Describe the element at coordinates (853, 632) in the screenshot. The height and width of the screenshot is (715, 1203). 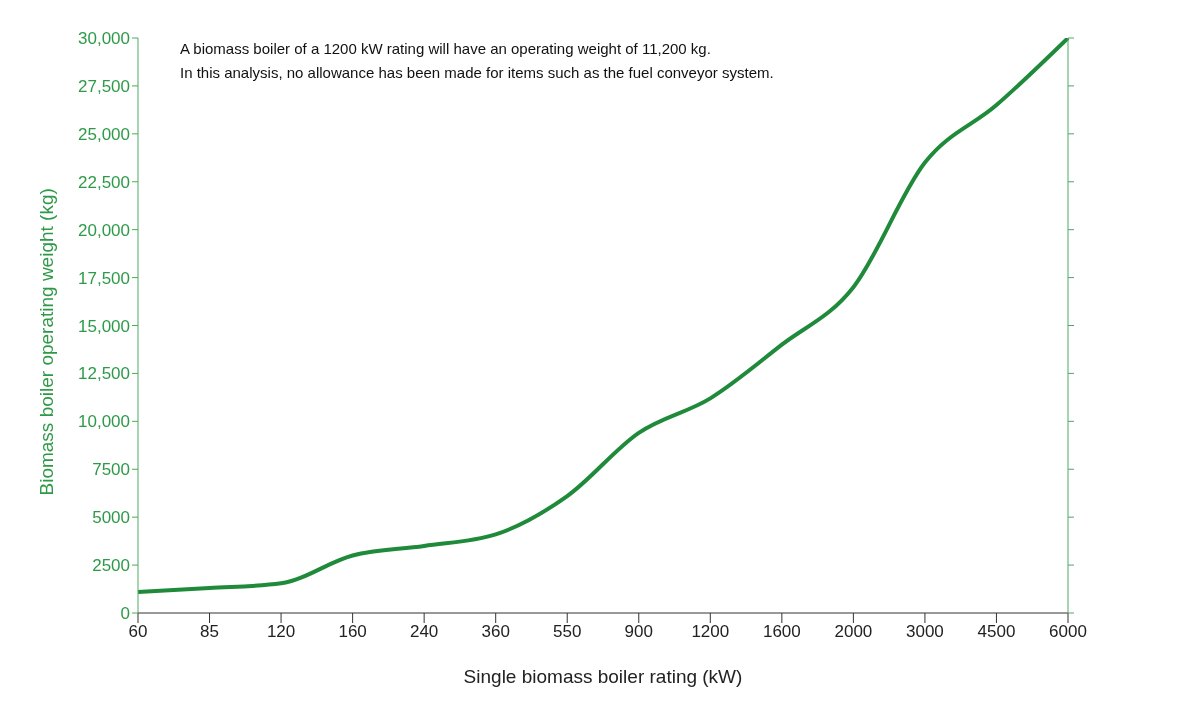
I see `x-tick-label: 2000` at that location.